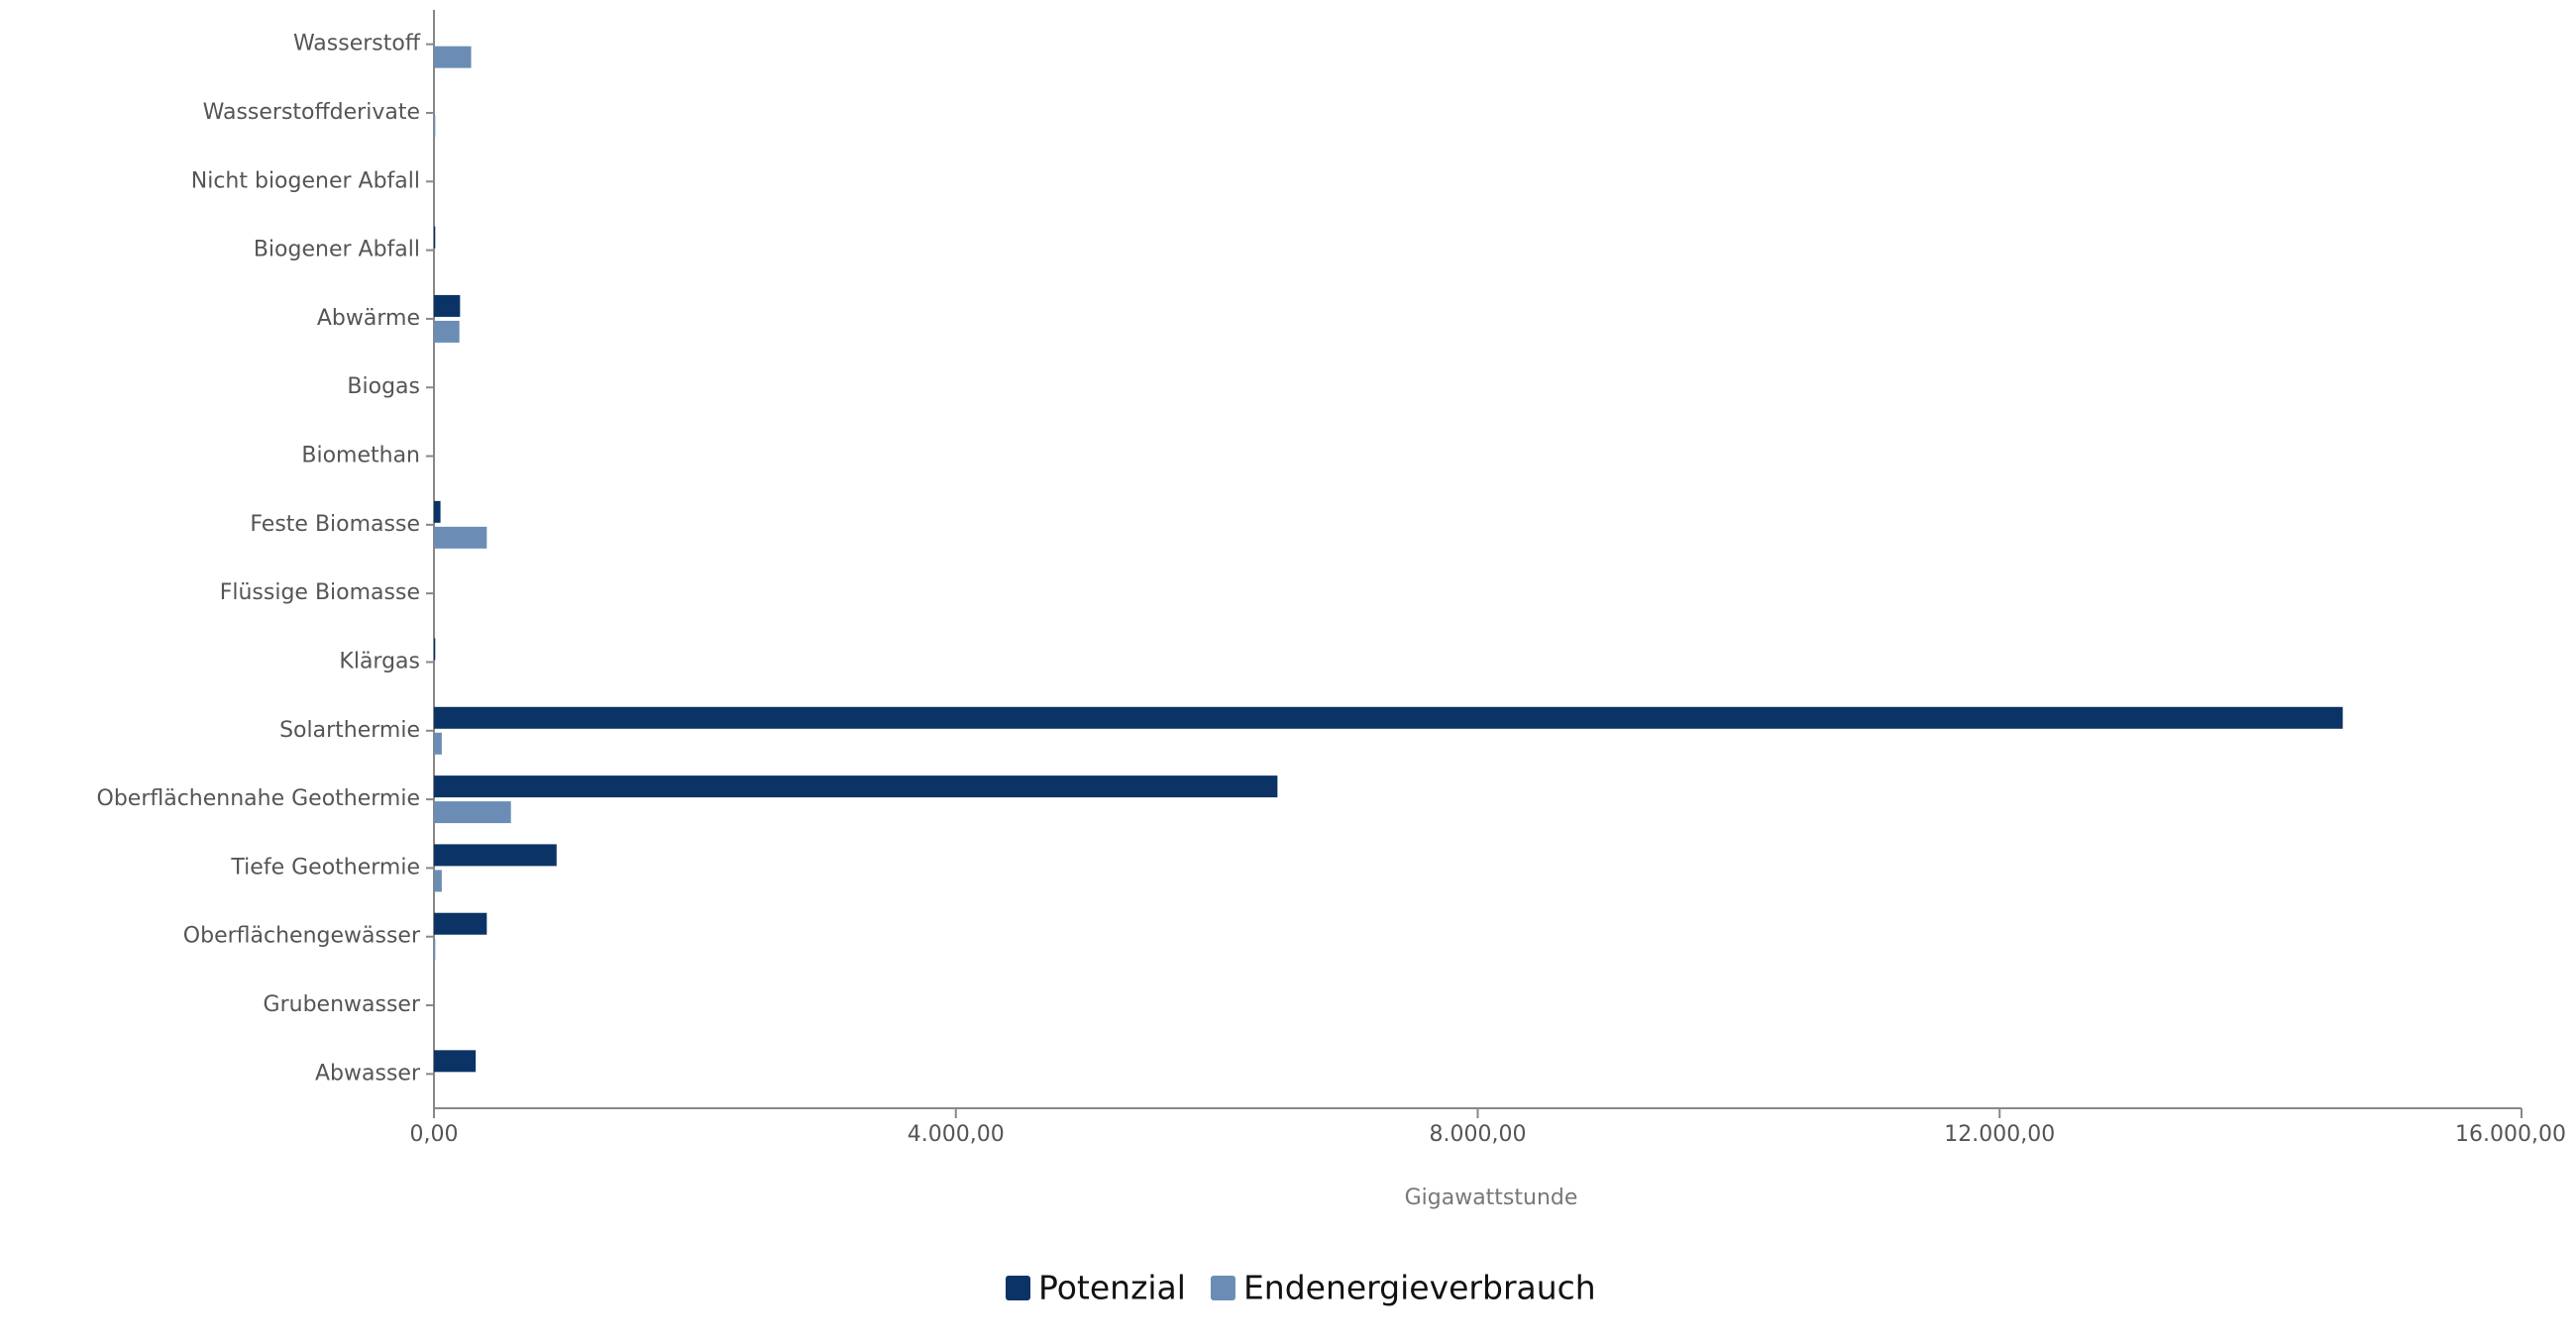  I want to click on y-tick-label: Flüssige Biomasse, so click(320, 592).